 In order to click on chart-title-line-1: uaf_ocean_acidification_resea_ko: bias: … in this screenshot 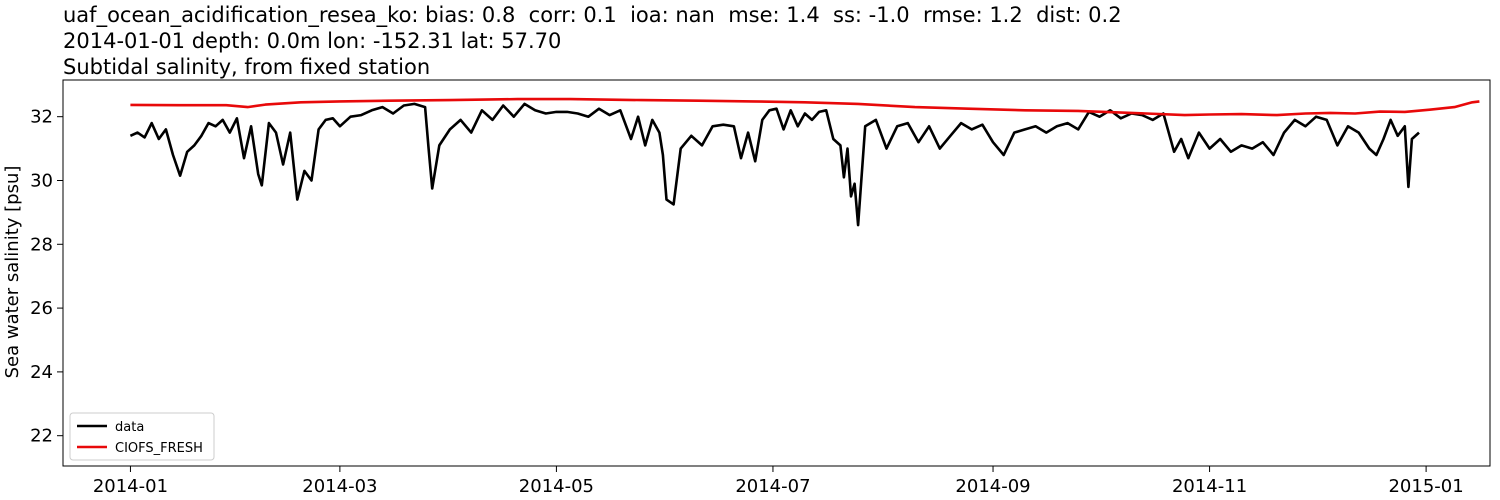, I will do `click(592, 15)`.